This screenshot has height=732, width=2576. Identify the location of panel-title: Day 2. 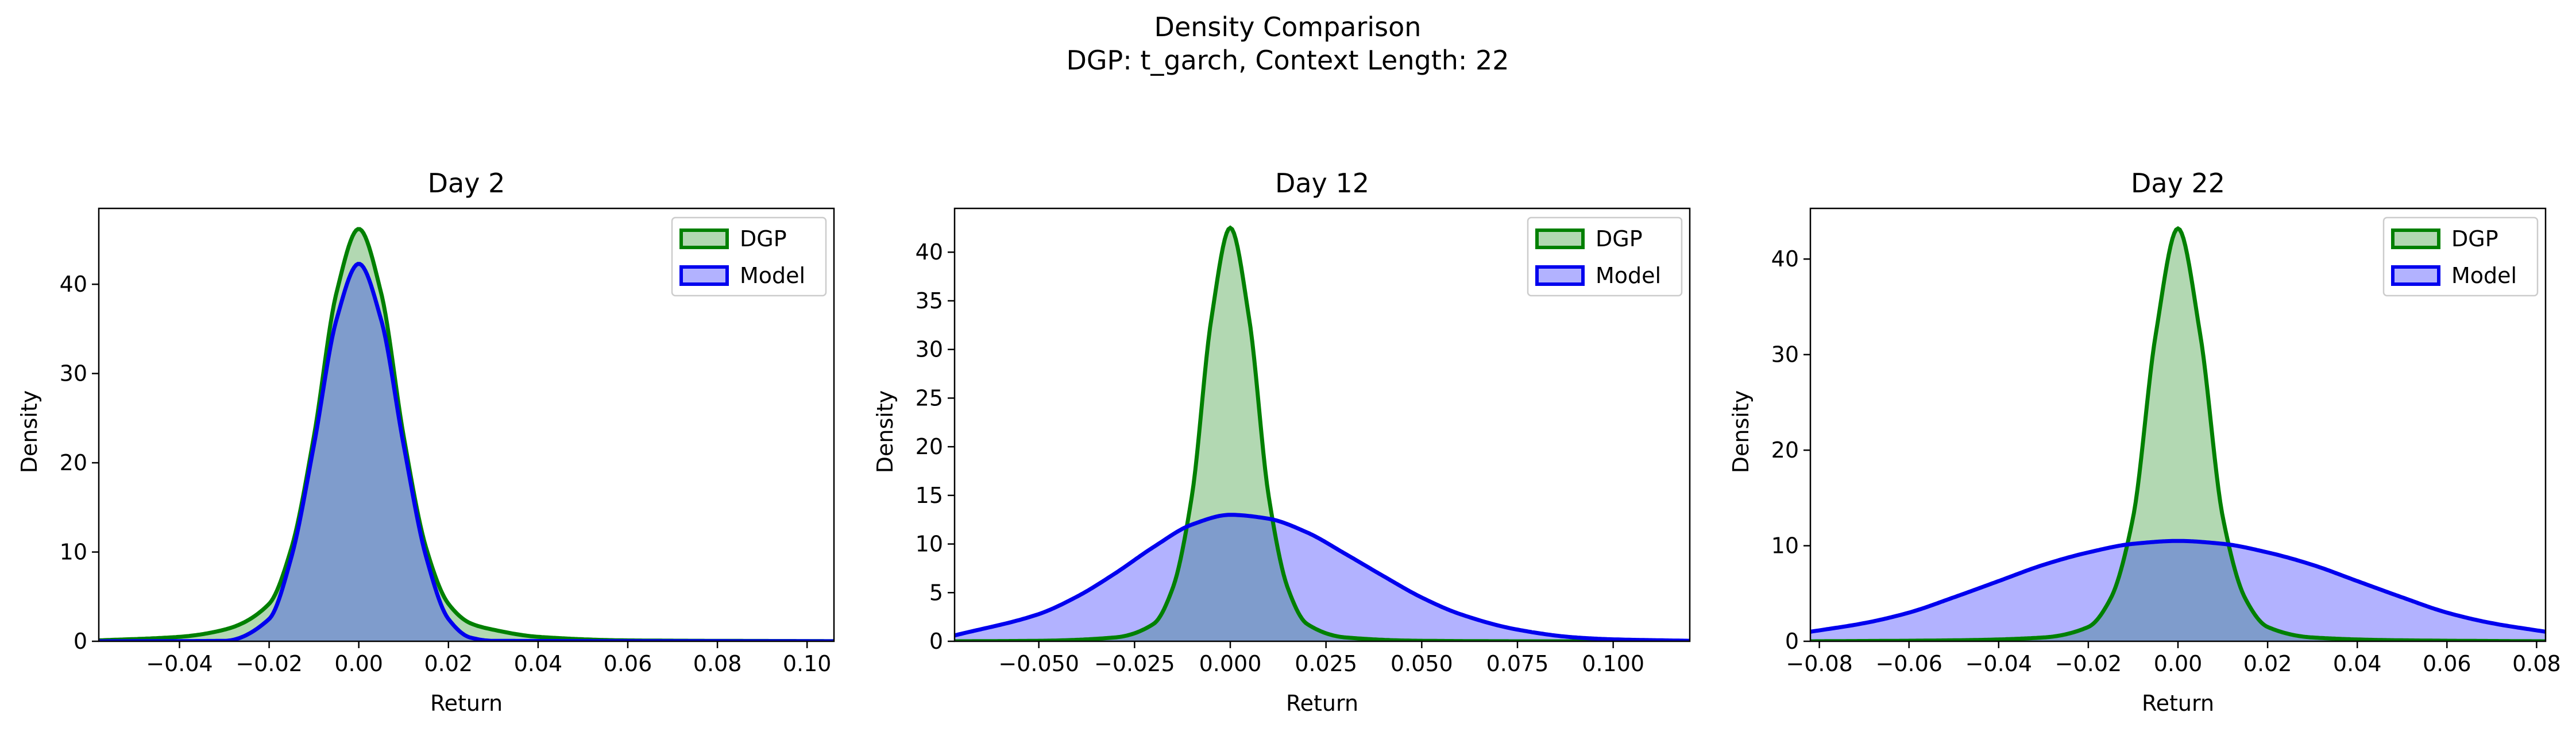
(466, 183).